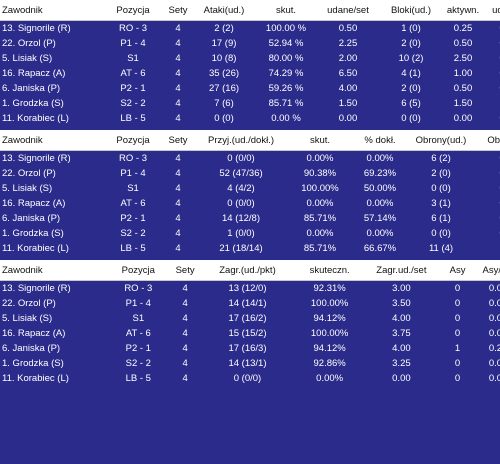 The image size is (500, 464). What do you see at coordinates (401, 270) in the screenshot?
I see `col-header-serves-per-set: Zagr.ud./set` at bounding box center [401, 270].